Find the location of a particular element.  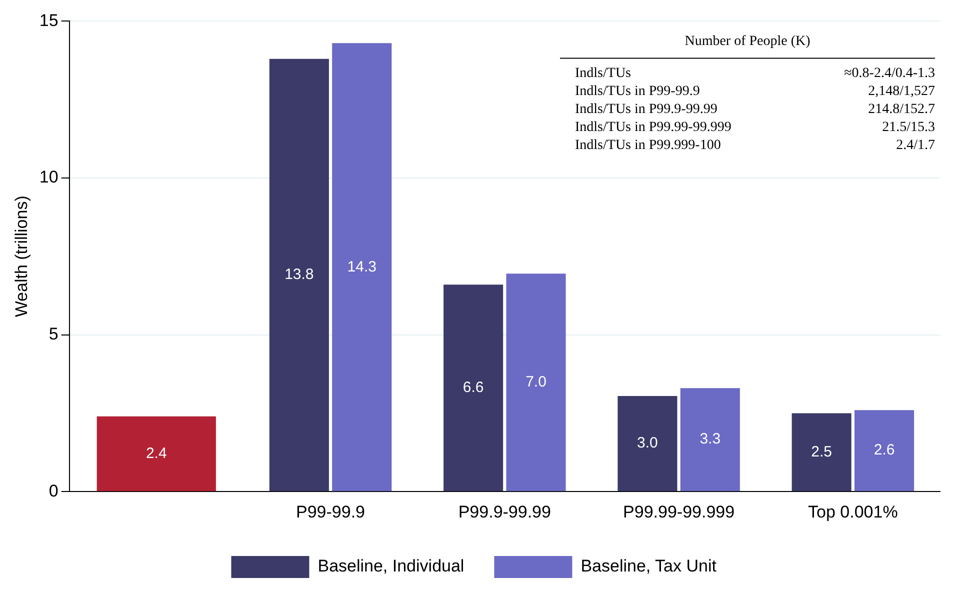

data-label: 13.8 is located at coordinates (299, 275).